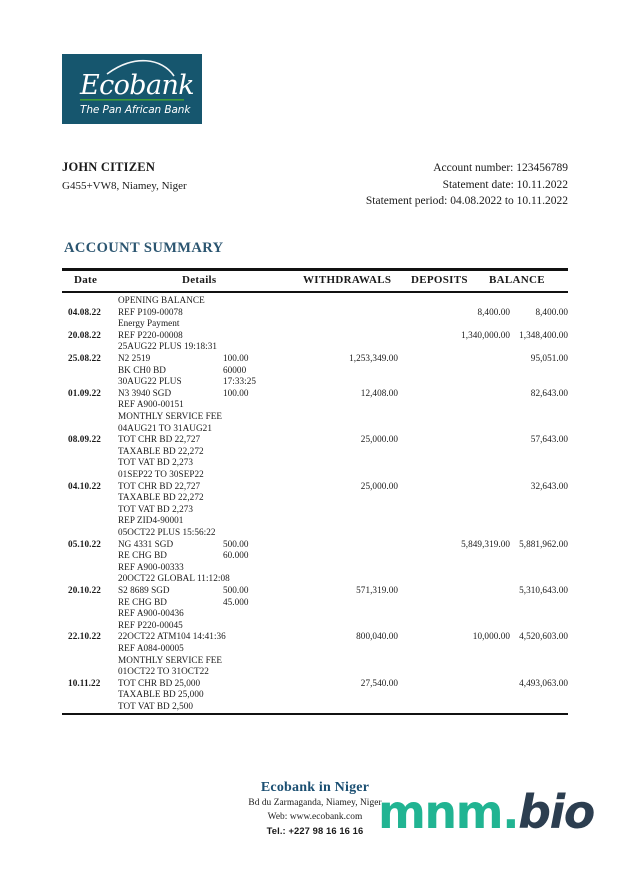 The image size is (630, 878). I want to click on detail-text: BK CH0 BD, so click(142, 369).